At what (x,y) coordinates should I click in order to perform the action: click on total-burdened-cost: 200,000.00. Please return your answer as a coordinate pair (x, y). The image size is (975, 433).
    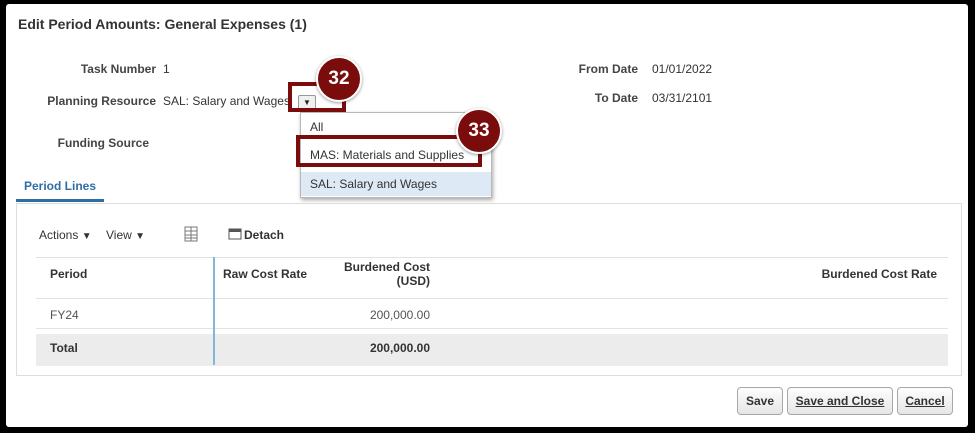
    Looking at the image, I should click on (399, 348).